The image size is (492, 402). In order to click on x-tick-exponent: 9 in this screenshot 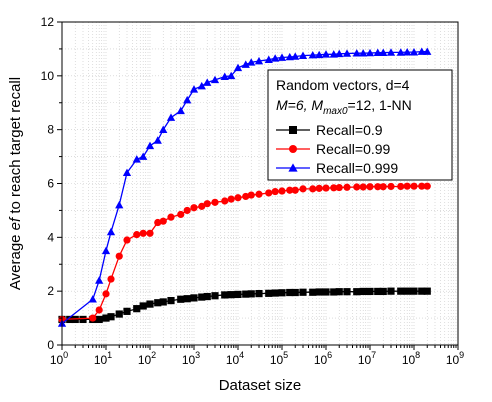, I will do `click(461, 355)`.